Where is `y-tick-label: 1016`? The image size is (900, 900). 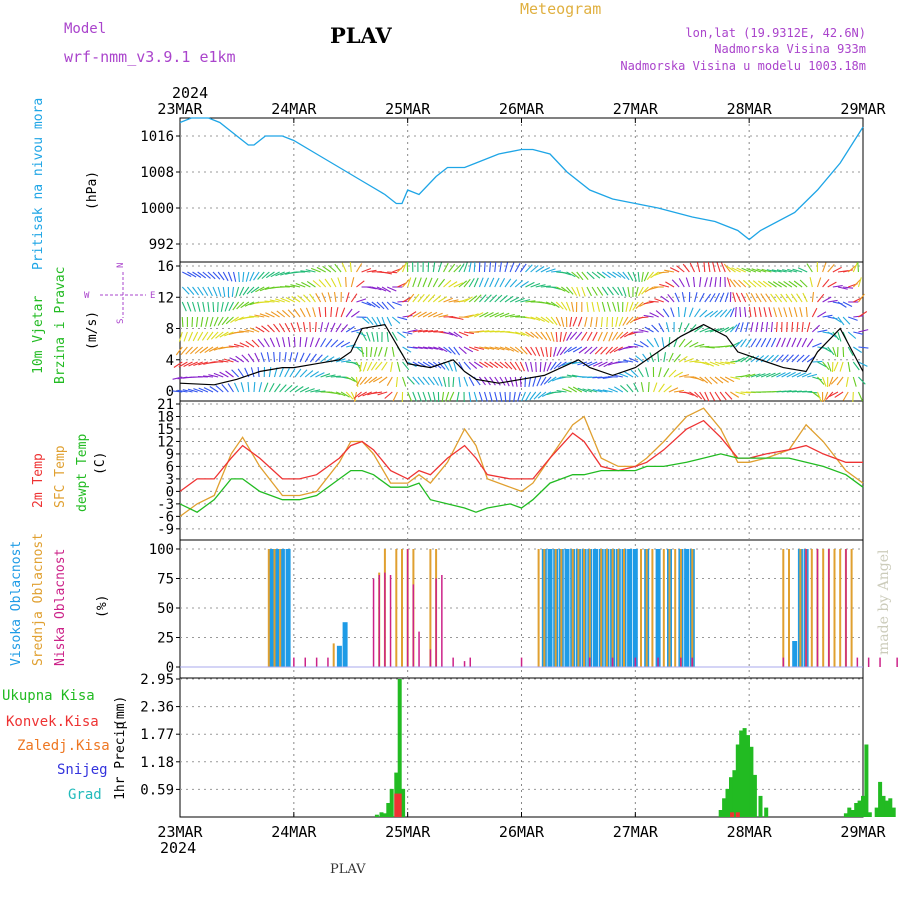 y-tick-label: 1016 is located at coordinates (157, 137).